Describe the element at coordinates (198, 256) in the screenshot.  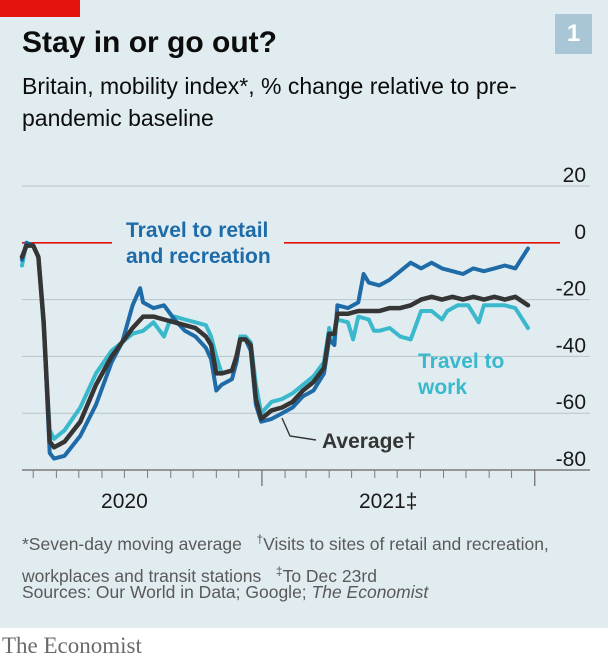
I see `series-label-retail: and recreation` at that location.